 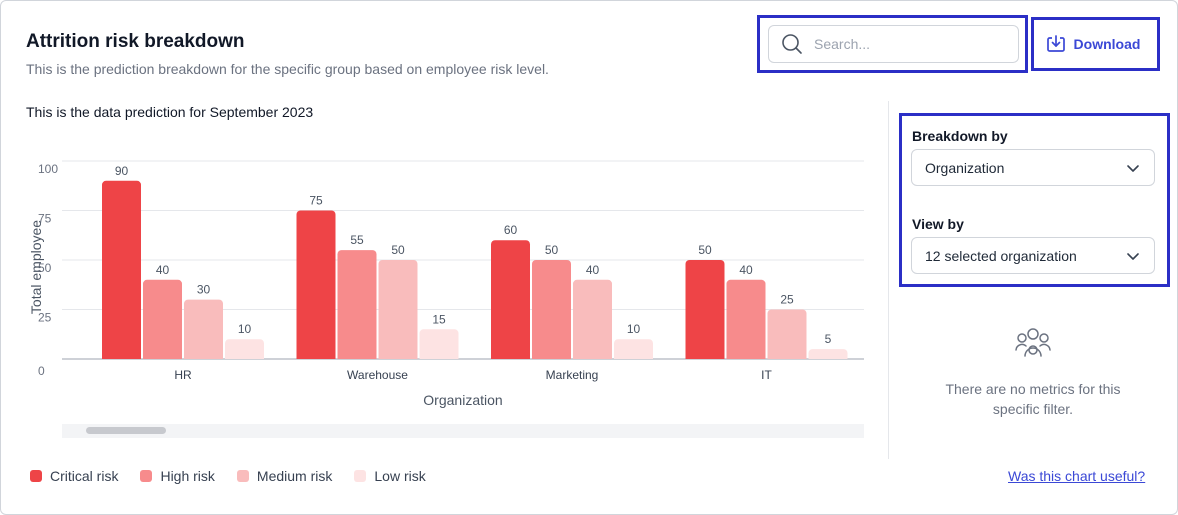 I want to click on breakdown-label: Breakdown by, so click(x=960, y=136).